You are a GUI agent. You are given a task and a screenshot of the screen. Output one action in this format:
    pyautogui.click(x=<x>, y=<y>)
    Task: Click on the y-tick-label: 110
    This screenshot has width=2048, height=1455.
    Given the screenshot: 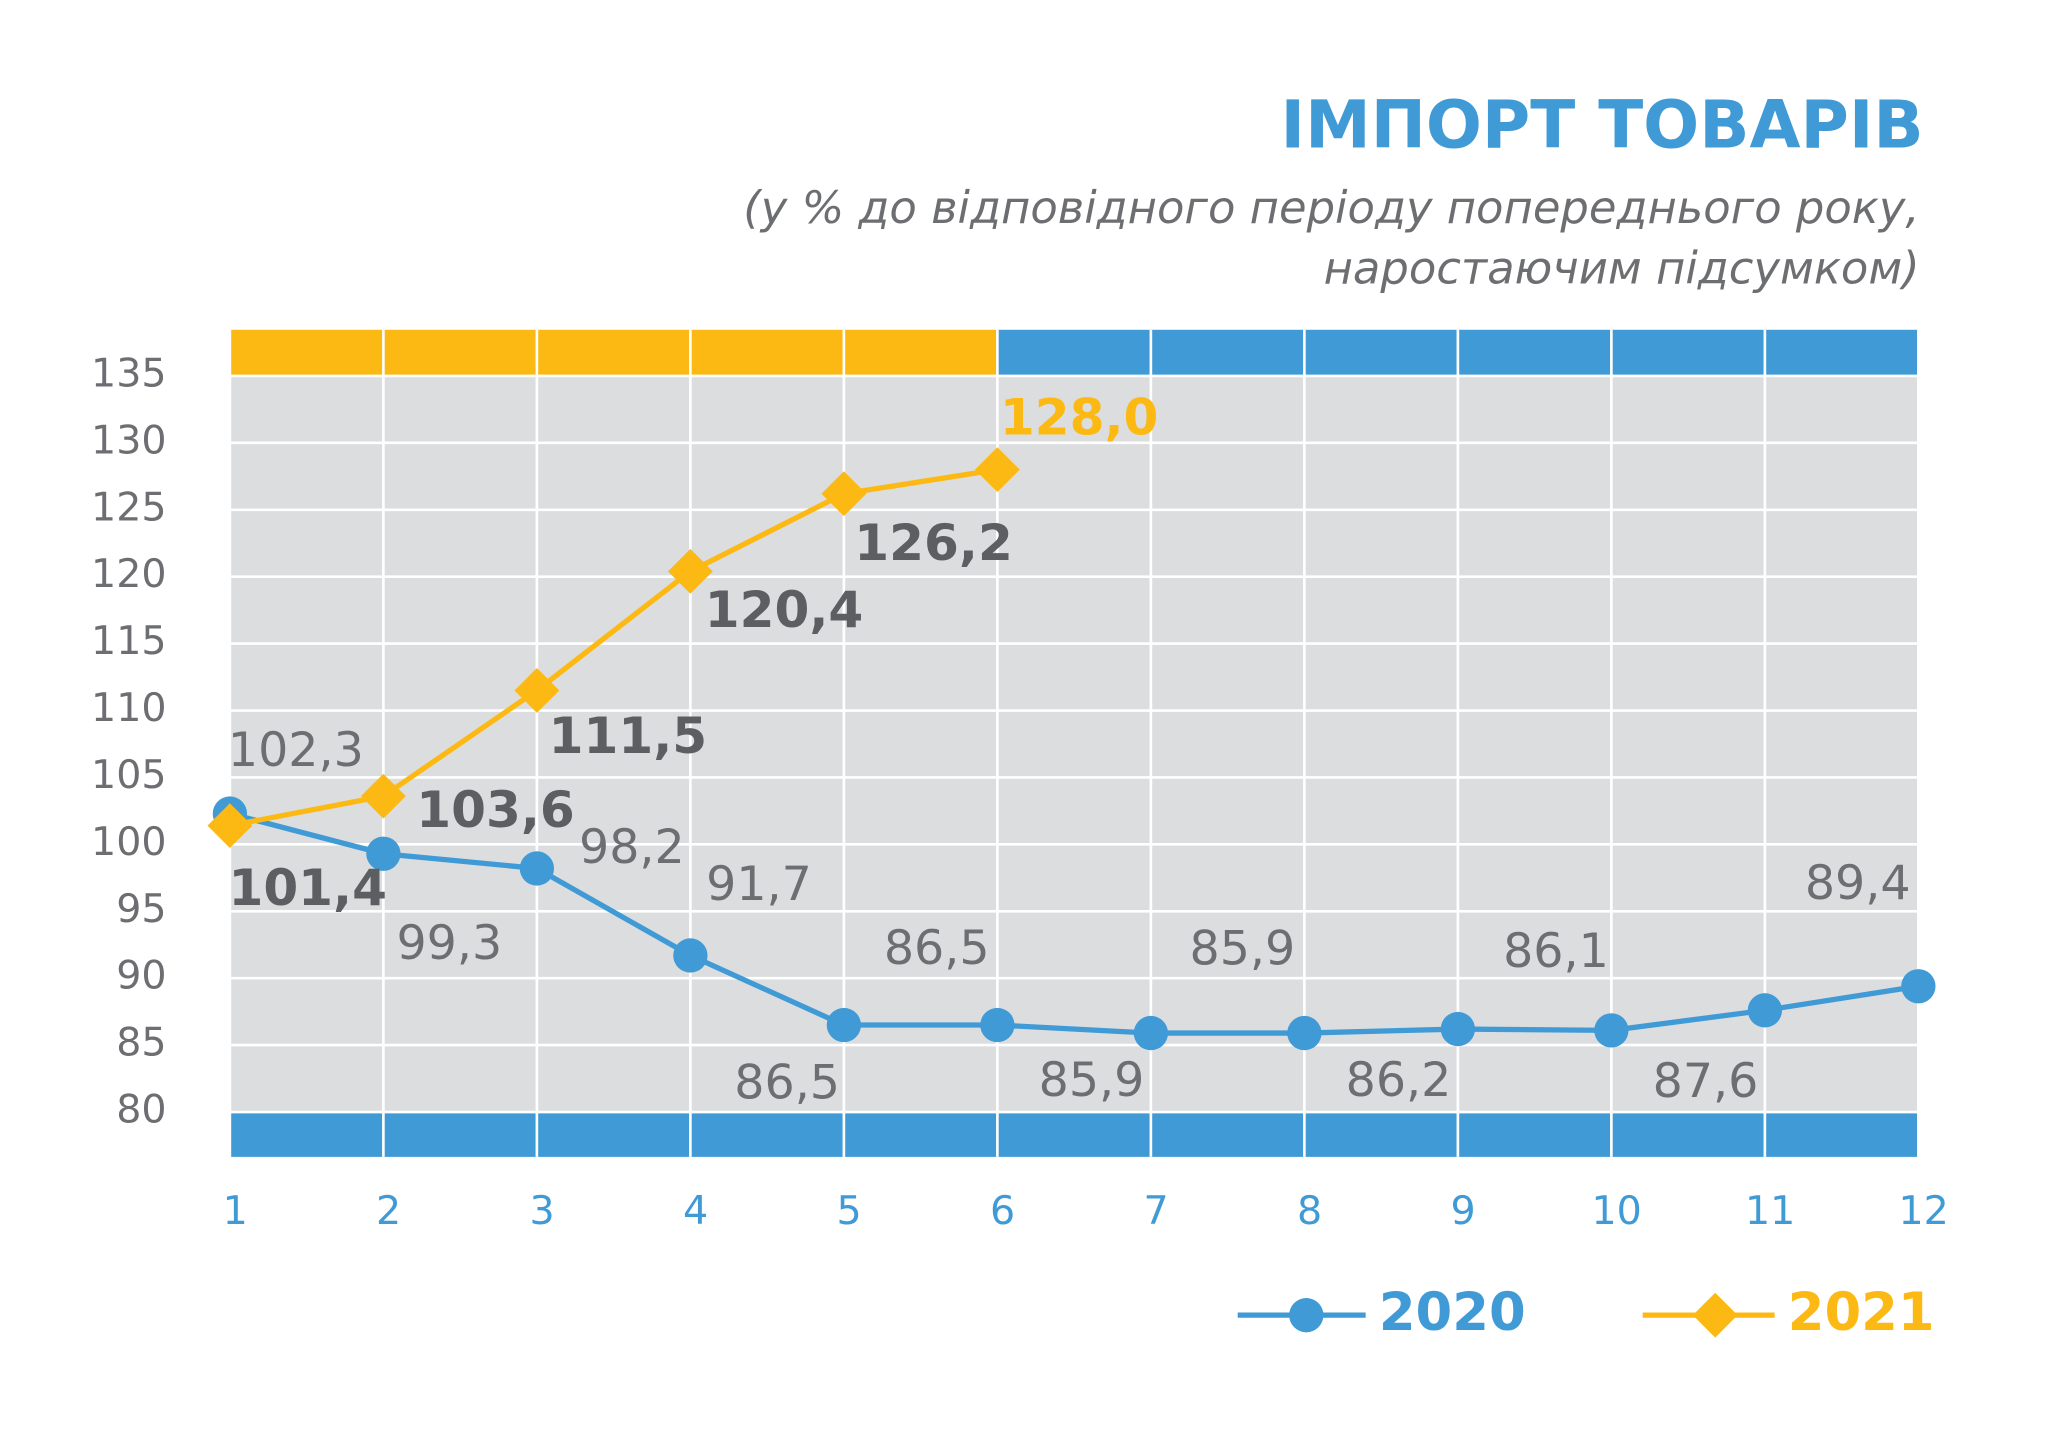 What is the action you would take?
    pyautogui.click(x=129, y=708)
    